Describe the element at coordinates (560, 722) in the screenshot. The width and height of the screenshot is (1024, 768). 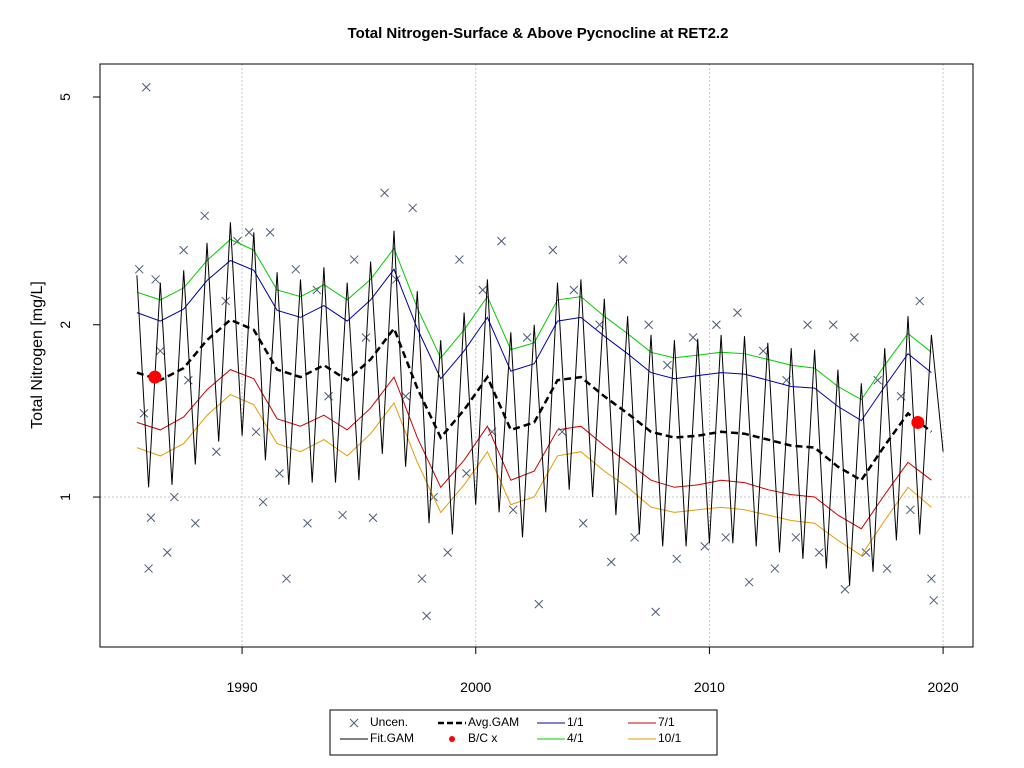
I see `legend-item: 1/1` at that location.